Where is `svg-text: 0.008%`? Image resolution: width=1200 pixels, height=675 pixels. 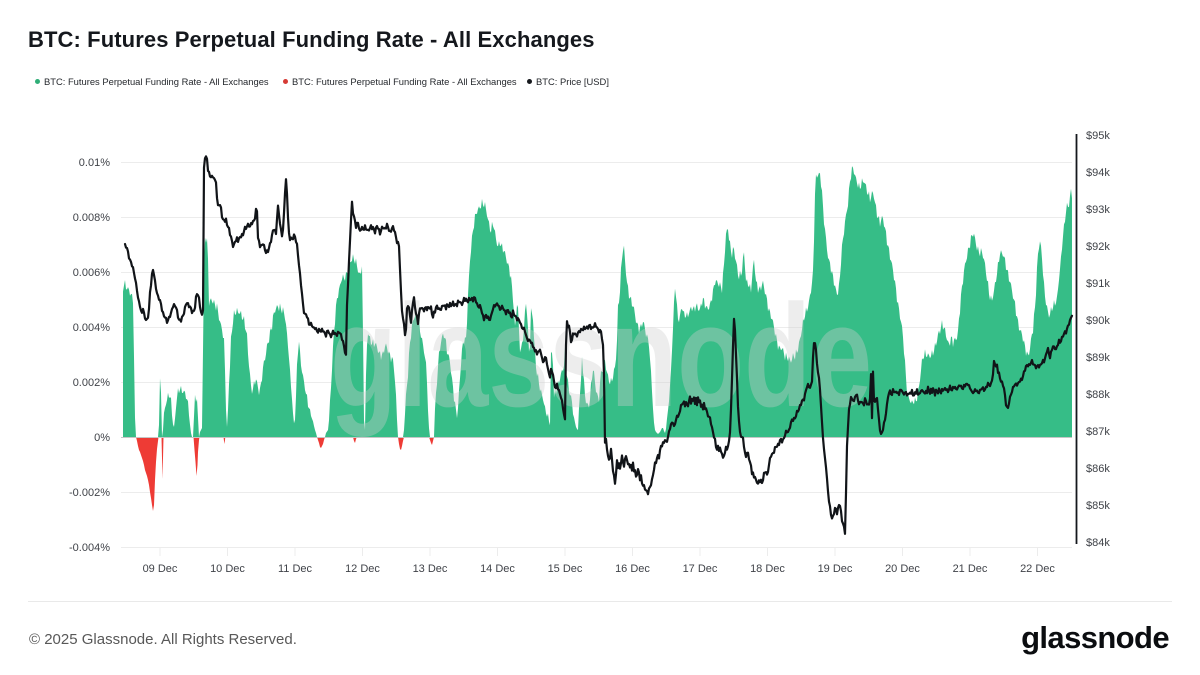
svg-text: 0.008% is located at coordinates (92, 218).